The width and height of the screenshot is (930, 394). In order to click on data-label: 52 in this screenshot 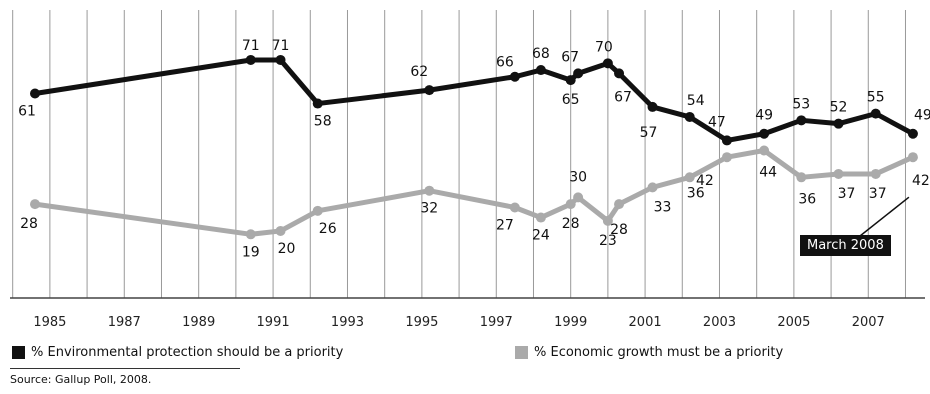, I will do `click(839, 108)`.